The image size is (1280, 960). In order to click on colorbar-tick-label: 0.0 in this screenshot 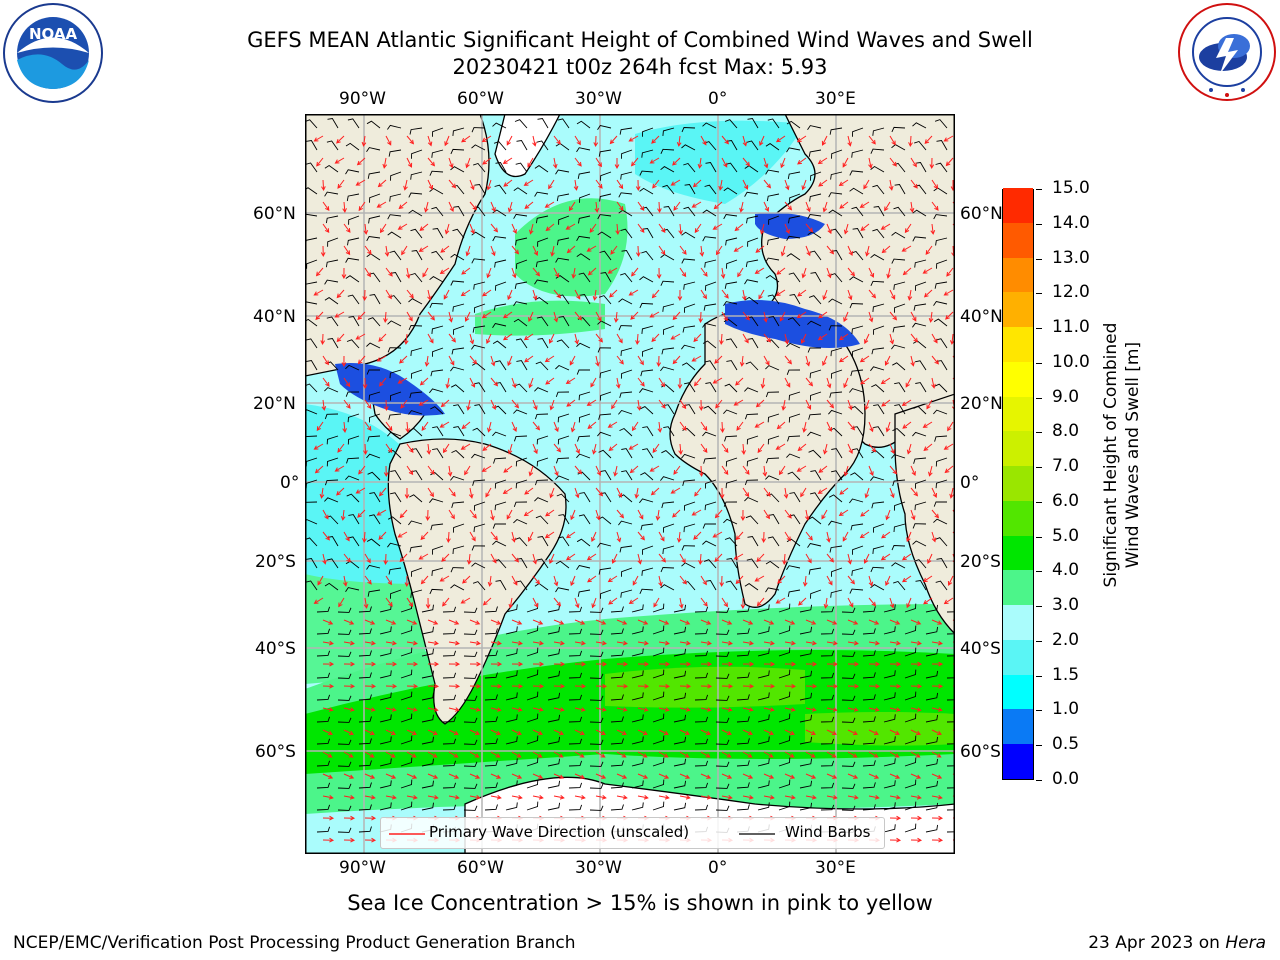, I will do `click(1066, 779)`.